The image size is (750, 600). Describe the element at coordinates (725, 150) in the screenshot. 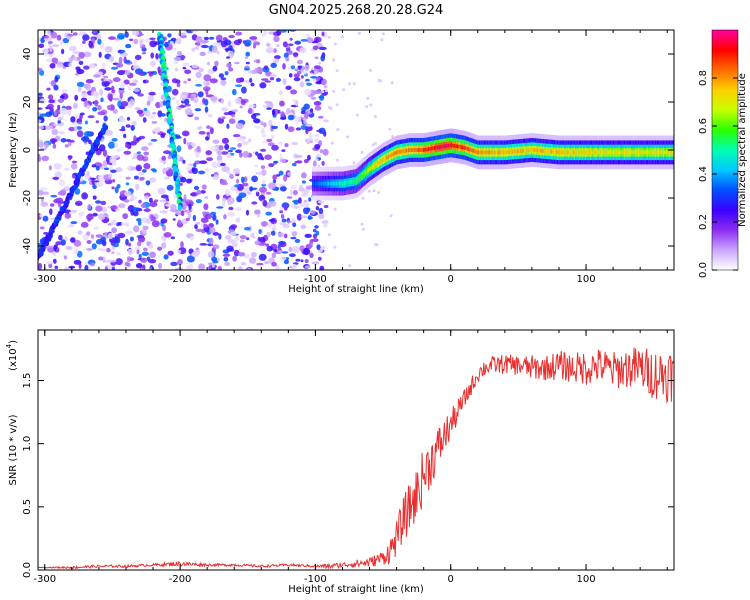

I see `colorbar-ramp` at that location.